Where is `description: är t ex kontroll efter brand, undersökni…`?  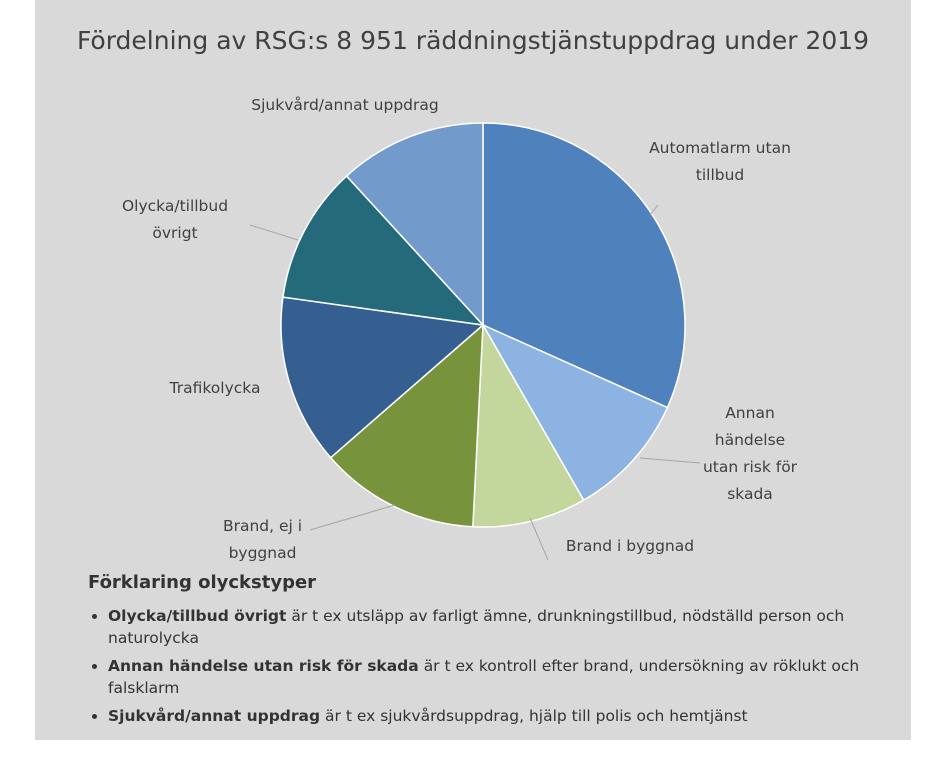
description: är t ex kontroll efter brand, undersökni… is located at coordinates (484, 677).